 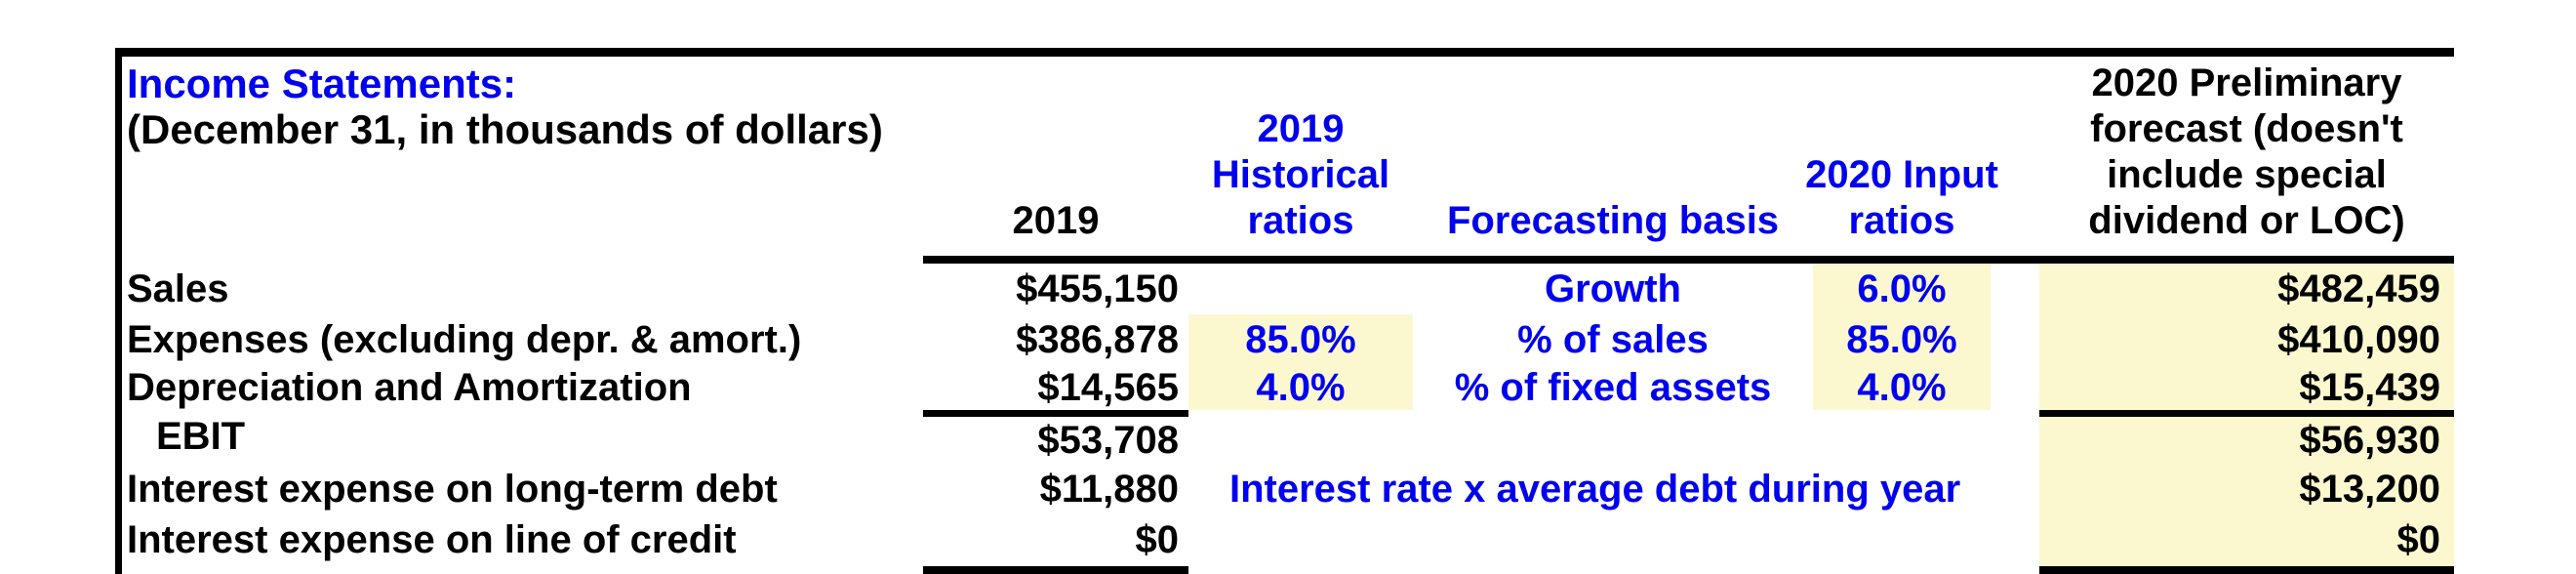 I want to click on cell-expenses-historical-ratio: 85.0%, so click(x=1300, y=339).